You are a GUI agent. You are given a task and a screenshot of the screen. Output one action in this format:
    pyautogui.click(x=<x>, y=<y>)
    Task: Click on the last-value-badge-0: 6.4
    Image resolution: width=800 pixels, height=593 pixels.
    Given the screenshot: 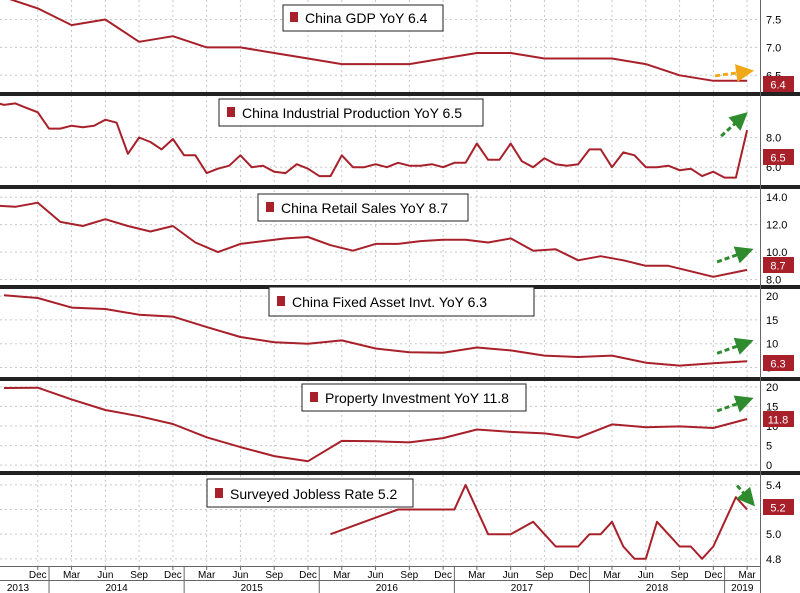 What is the action you would take?
    pyautogui.click(x=778, y=84)
    